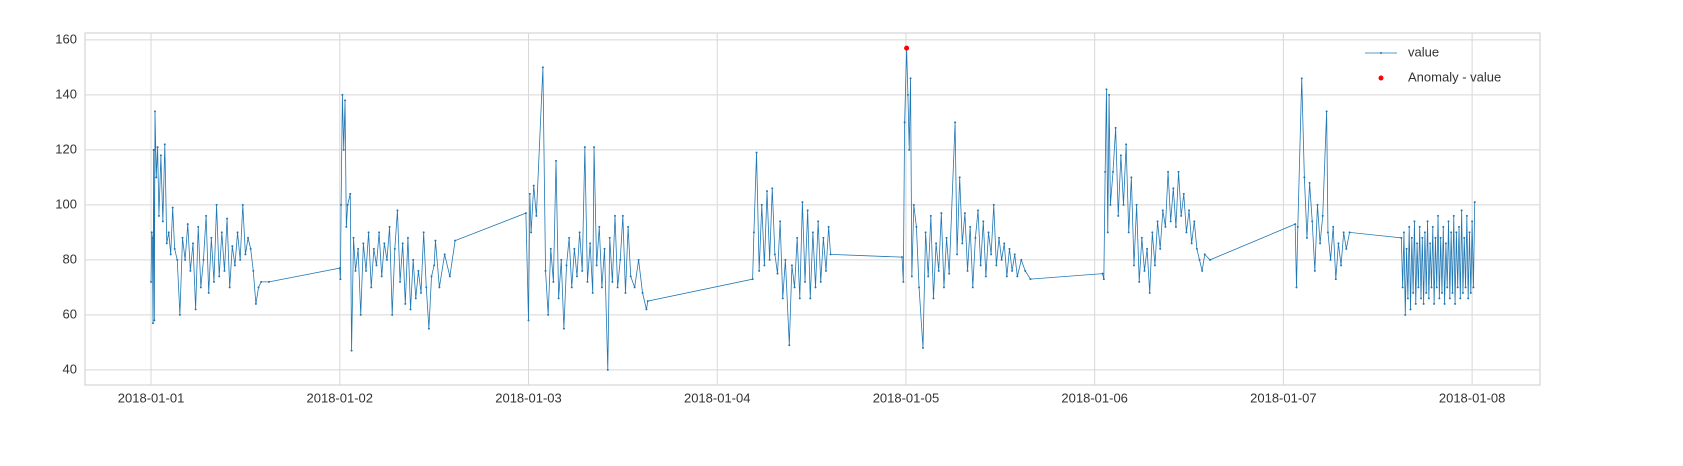 The height and width of the screenshot is (466, 1683). Describe the element at coordinates (1423, 51) in the screenshot. I see `legend-label: value` at that location.